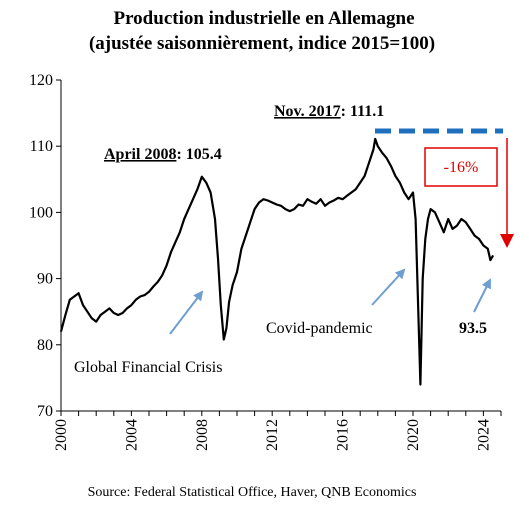 The height and width of the screenshot is (517, 529). Describe the element at coordinates (482, 295) in the screenshot. I see `last-value-arrow` at that location.